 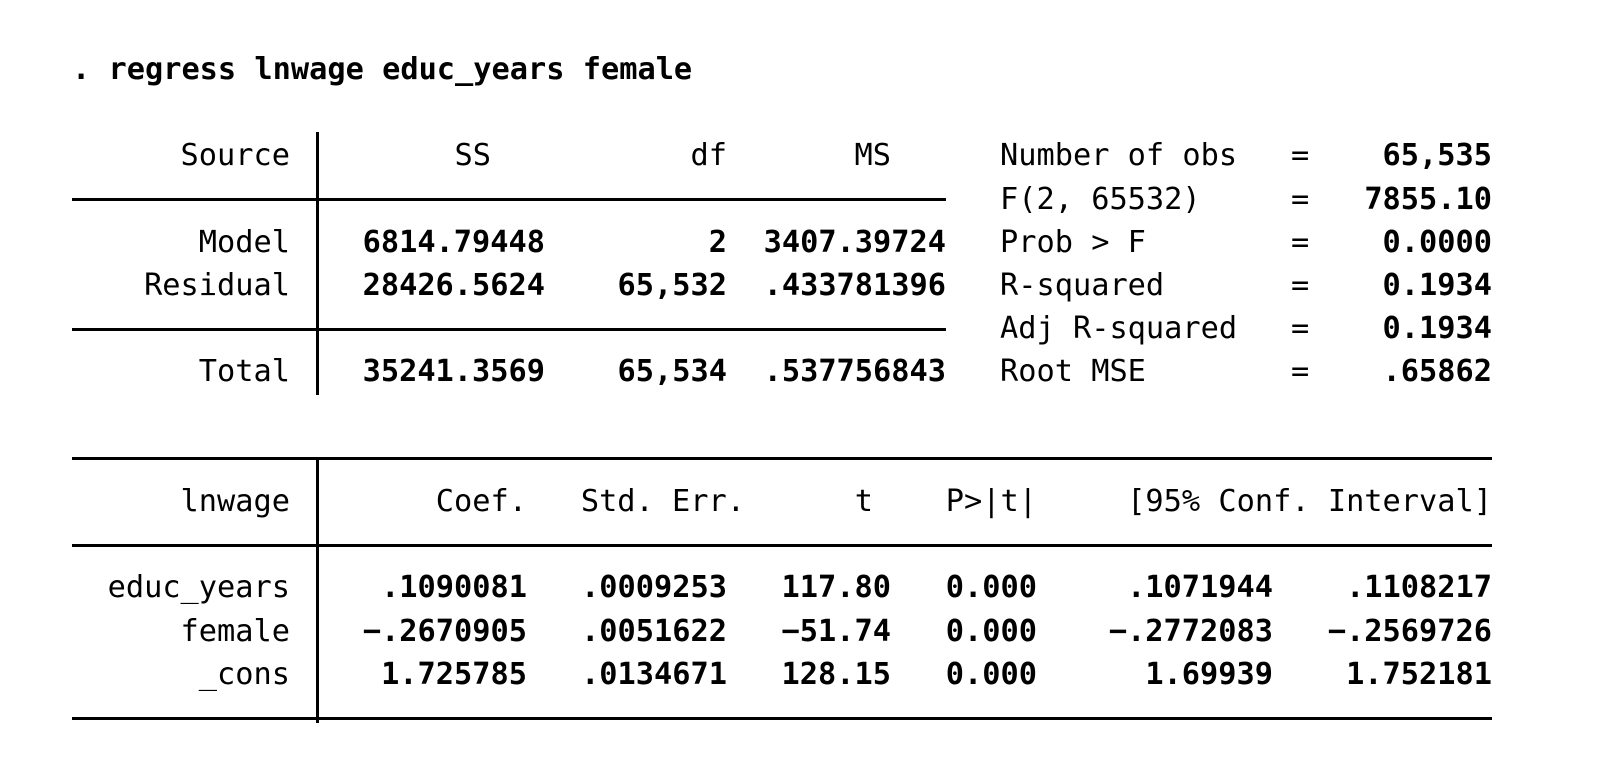 I want to click on fit-stat-nobs-value: 65,535, so click(x=1437, y=155).